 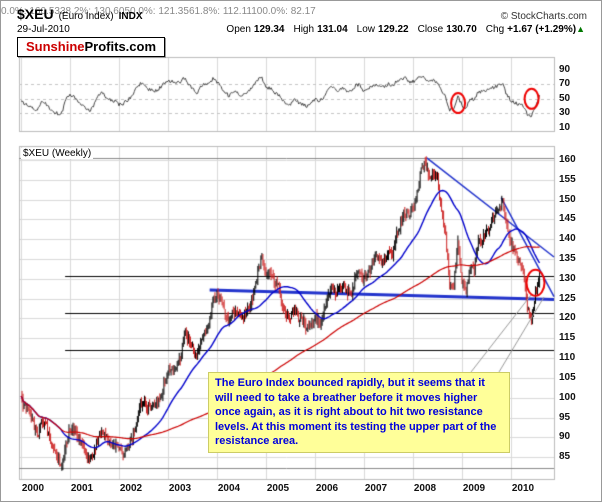 I want to click on quote-close-label: Close, so click(x=430, y=29).